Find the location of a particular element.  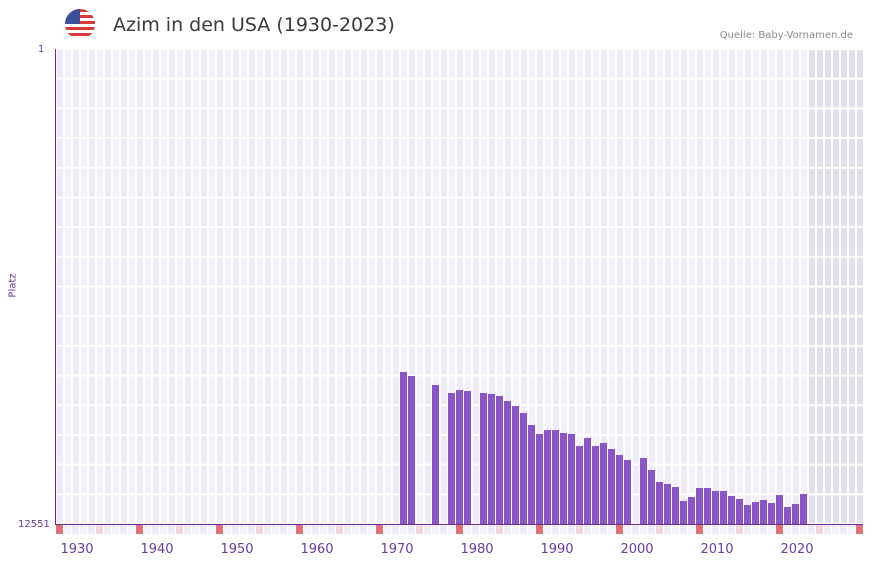

bar-1999 is located at coordinates (627, 492).